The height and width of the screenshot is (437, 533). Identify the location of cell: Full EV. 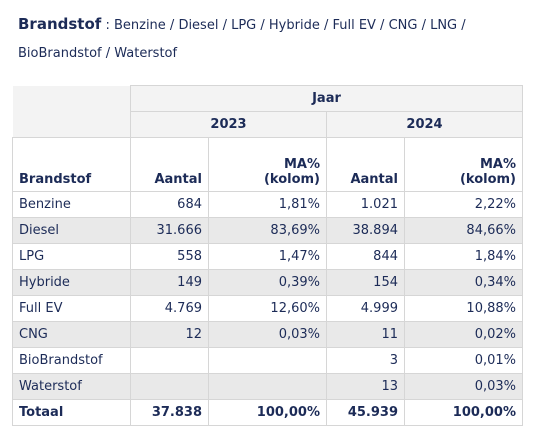
(71, 308).